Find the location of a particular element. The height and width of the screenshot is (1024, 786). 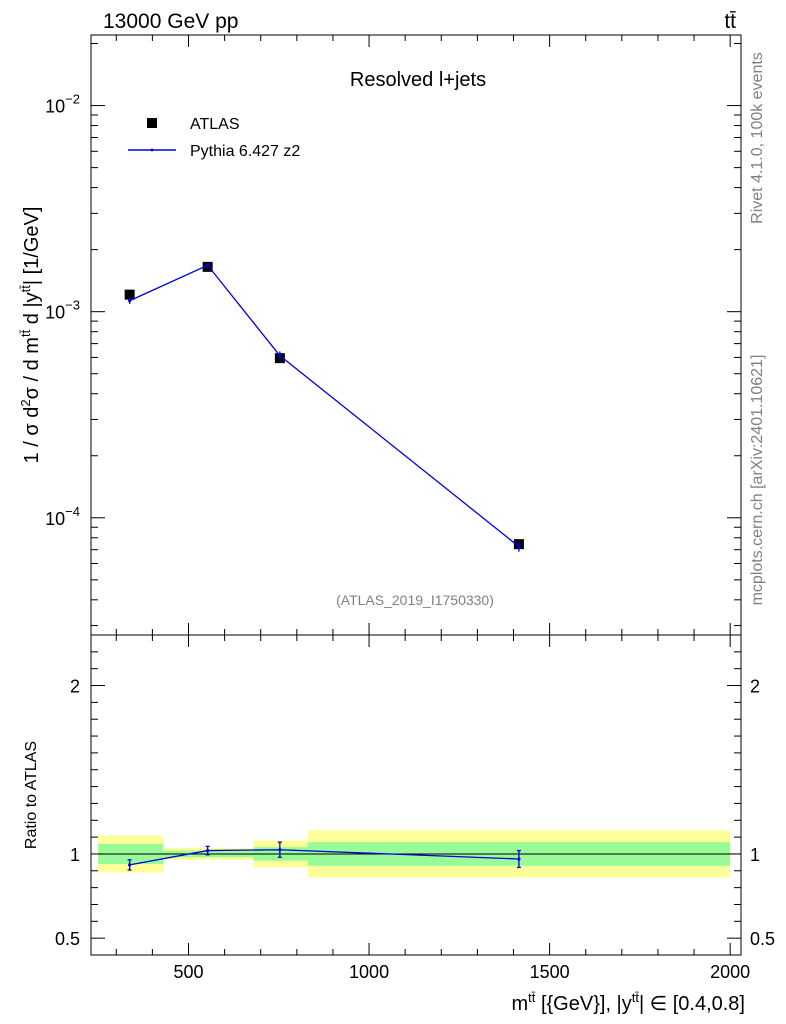

legend-pythia-marker is located at coordinates (152, 150).